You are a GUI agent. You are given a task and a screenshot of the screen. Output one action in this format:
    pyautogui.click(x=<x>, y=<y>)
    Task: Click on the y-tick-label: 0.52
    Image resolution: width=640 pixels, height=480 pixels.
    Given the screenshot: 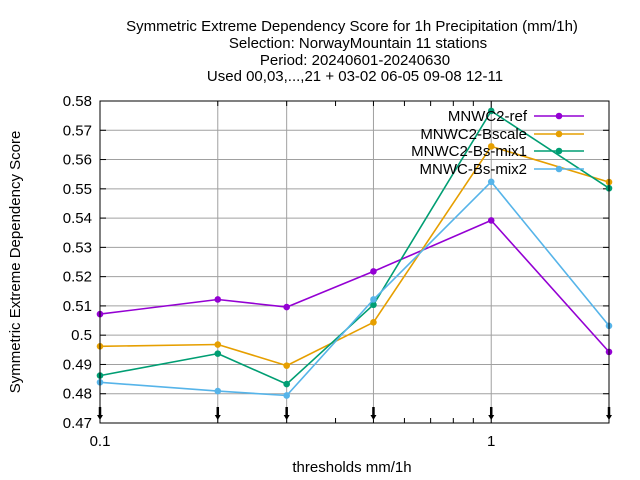 What is the action you would take?
    pyautogui.click(x=77, y=277)
    